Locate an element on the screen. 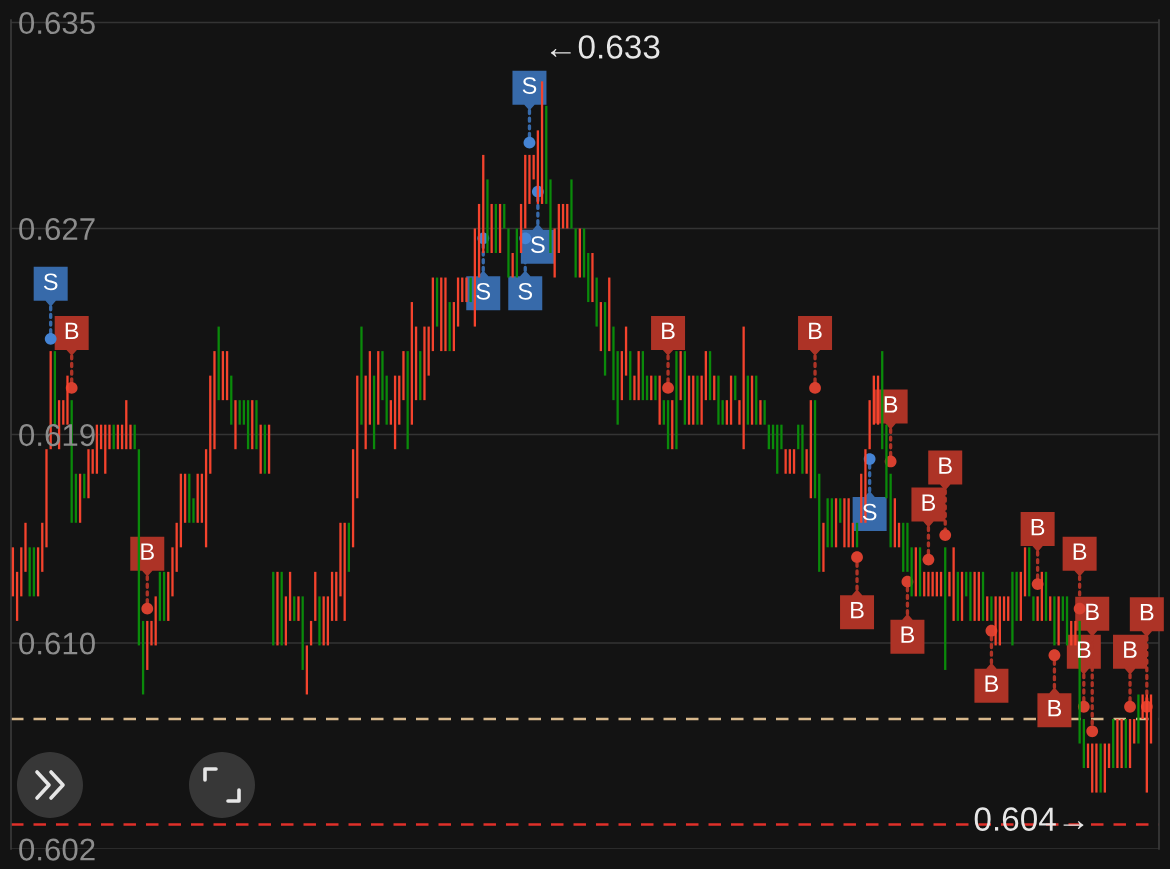  y-tick-label: 0.602 is located at coordinates (57, 849).